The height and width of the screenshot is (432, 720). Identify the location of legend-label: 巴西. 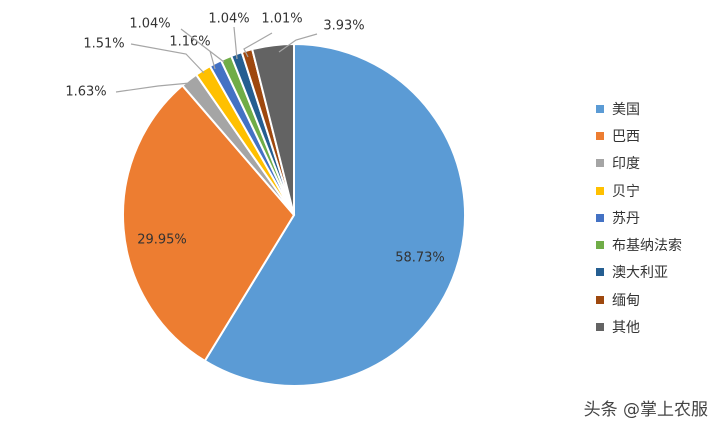
(626, 136).